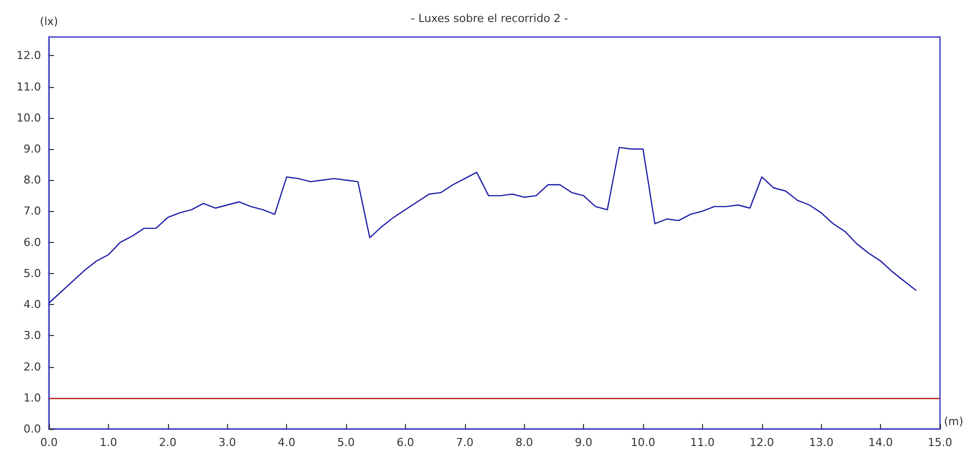 The image size is (979, 459). I want to click on y-tick-label: 11.0, so click(28, 87).